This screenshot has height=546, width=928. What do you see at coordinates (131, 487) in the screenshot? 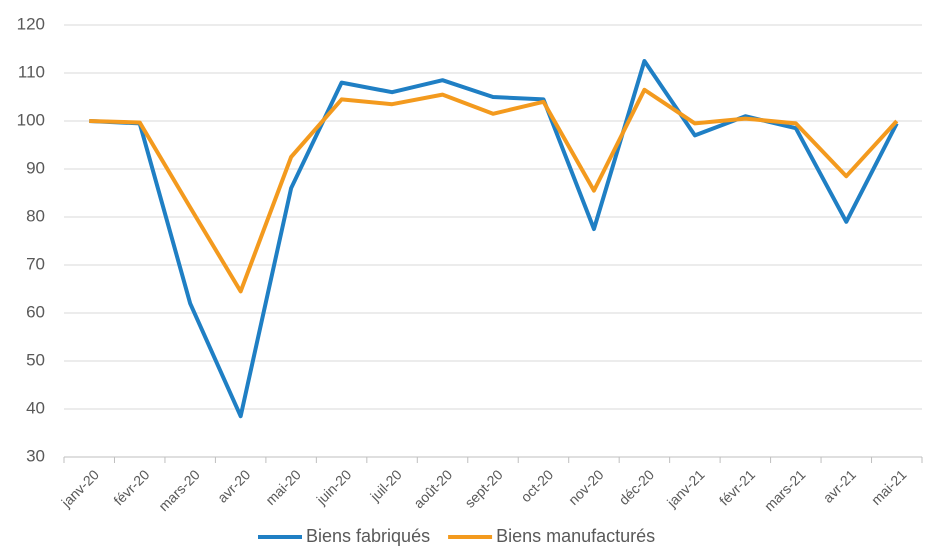
I see `x-tick-label: févr-20` at bounding box center [131, 487].